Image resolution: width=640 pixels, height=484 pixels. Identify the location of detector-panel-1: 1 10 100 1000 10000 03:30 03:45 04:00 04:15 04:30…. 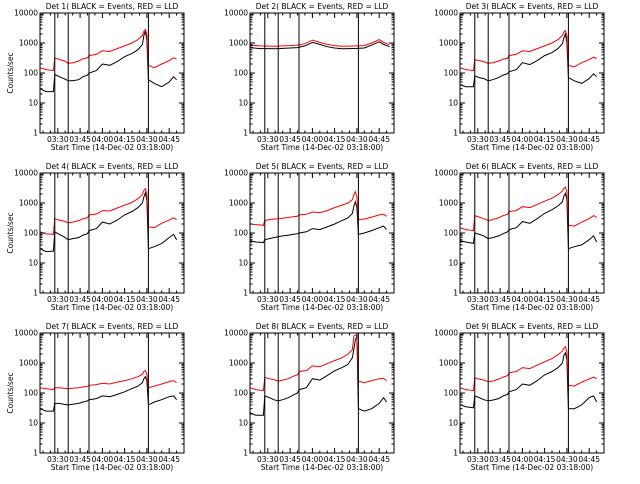
(95, 77).